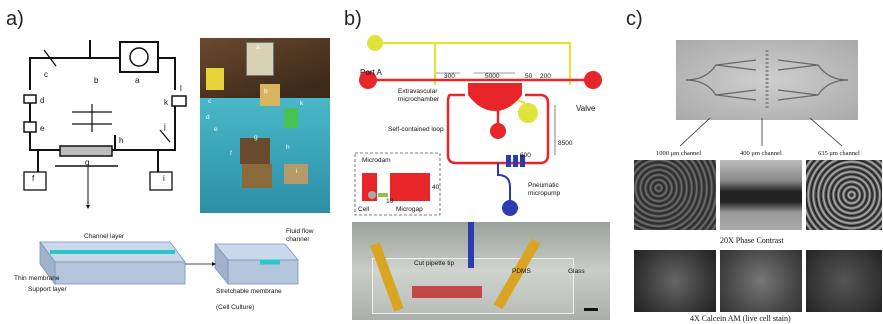 The image size is (883, 324). What do you see at coordinates (761, 132) in the screenshot?
I see `callout-arrows` at bounding box center [761, 132].